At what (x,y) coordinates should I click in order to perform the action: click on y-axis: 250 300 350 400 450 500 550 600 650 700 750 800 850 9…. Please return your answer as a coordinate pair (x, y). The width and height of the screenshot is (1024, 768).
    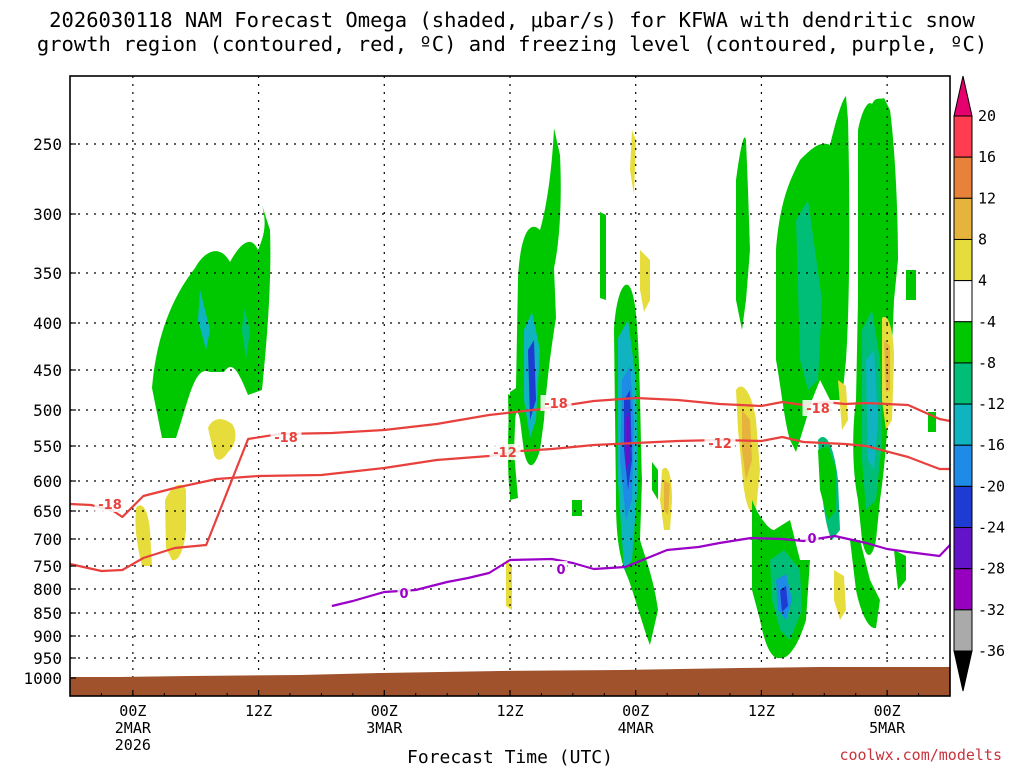
    Looking at the image, I should click on (49, 411).